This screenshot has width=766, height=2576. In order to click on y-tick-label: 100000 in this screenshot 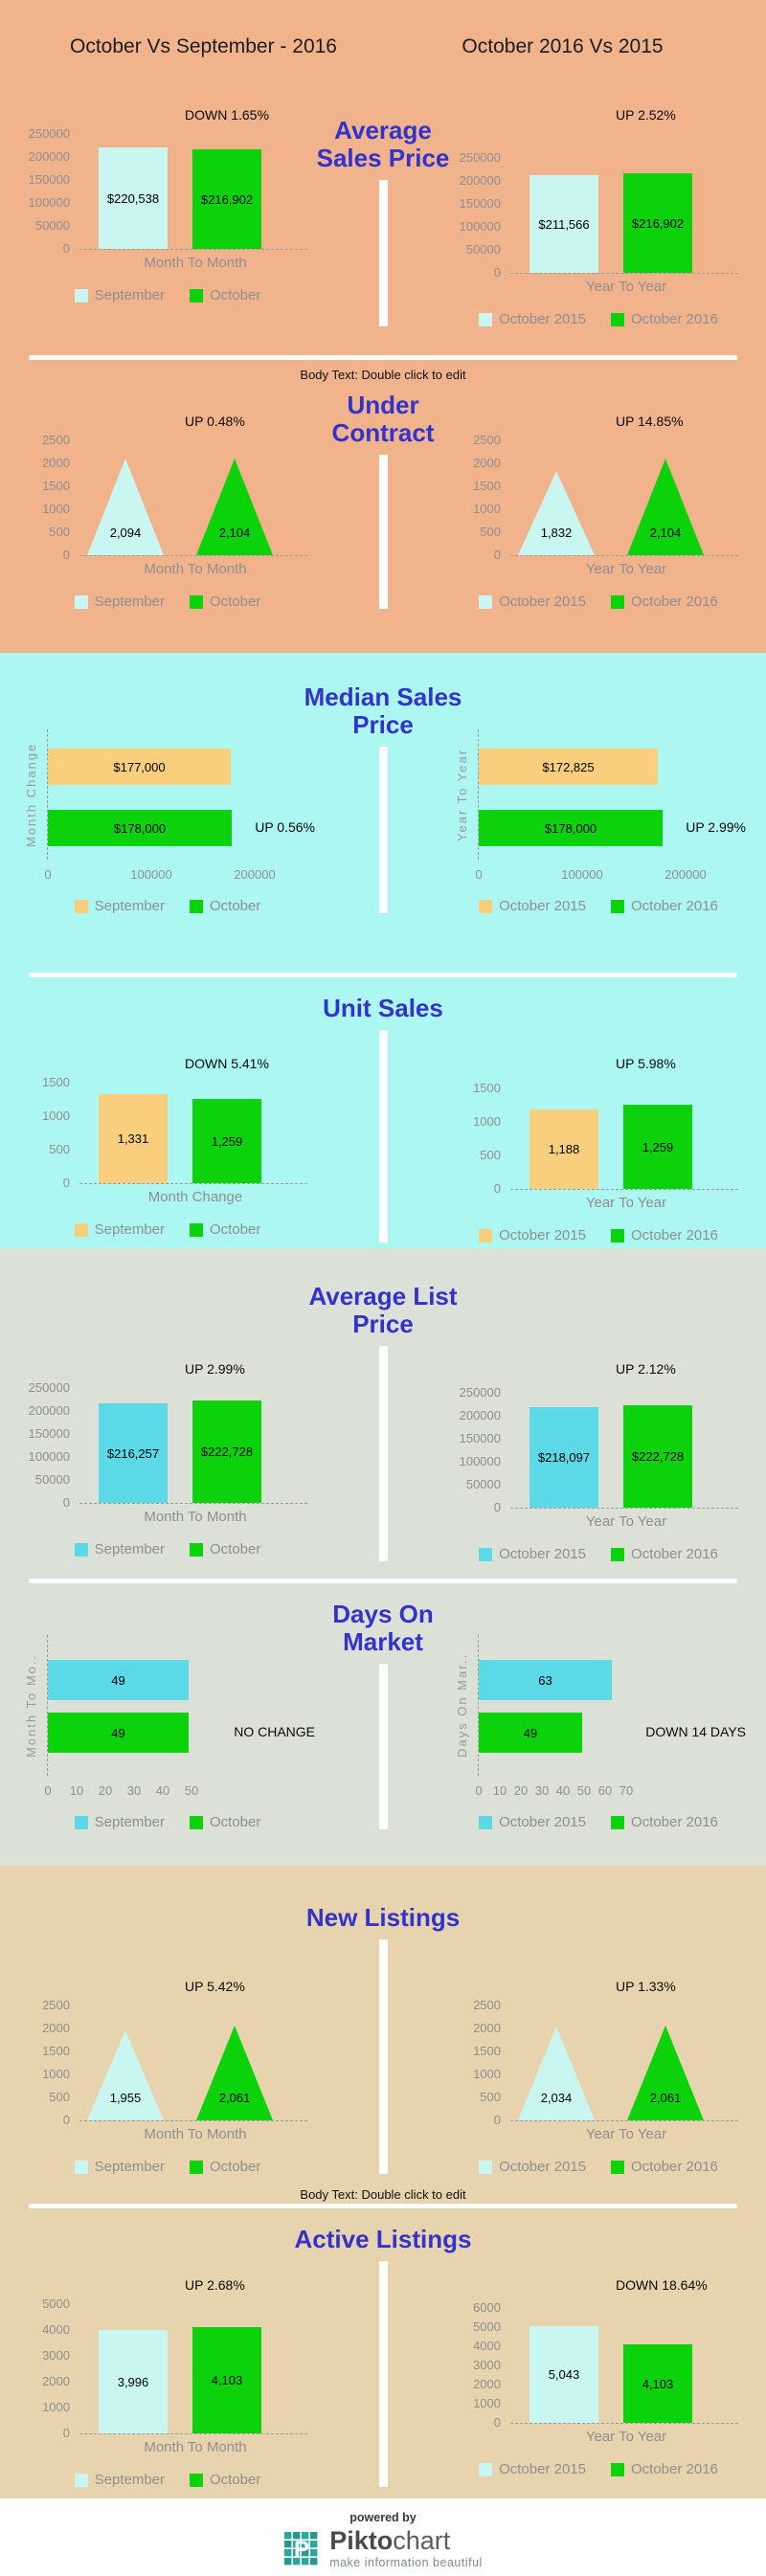, I will do `click(49, 1457)`.